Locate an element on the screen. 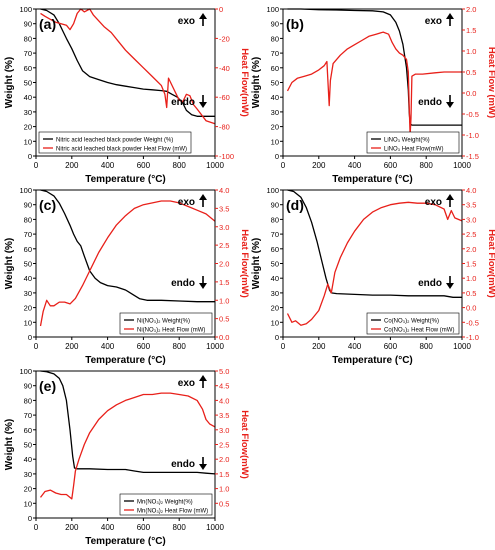 The width and height of the screenshot is (495, 550). y2-tick-label: -80 is located at coordinates (224, 127).